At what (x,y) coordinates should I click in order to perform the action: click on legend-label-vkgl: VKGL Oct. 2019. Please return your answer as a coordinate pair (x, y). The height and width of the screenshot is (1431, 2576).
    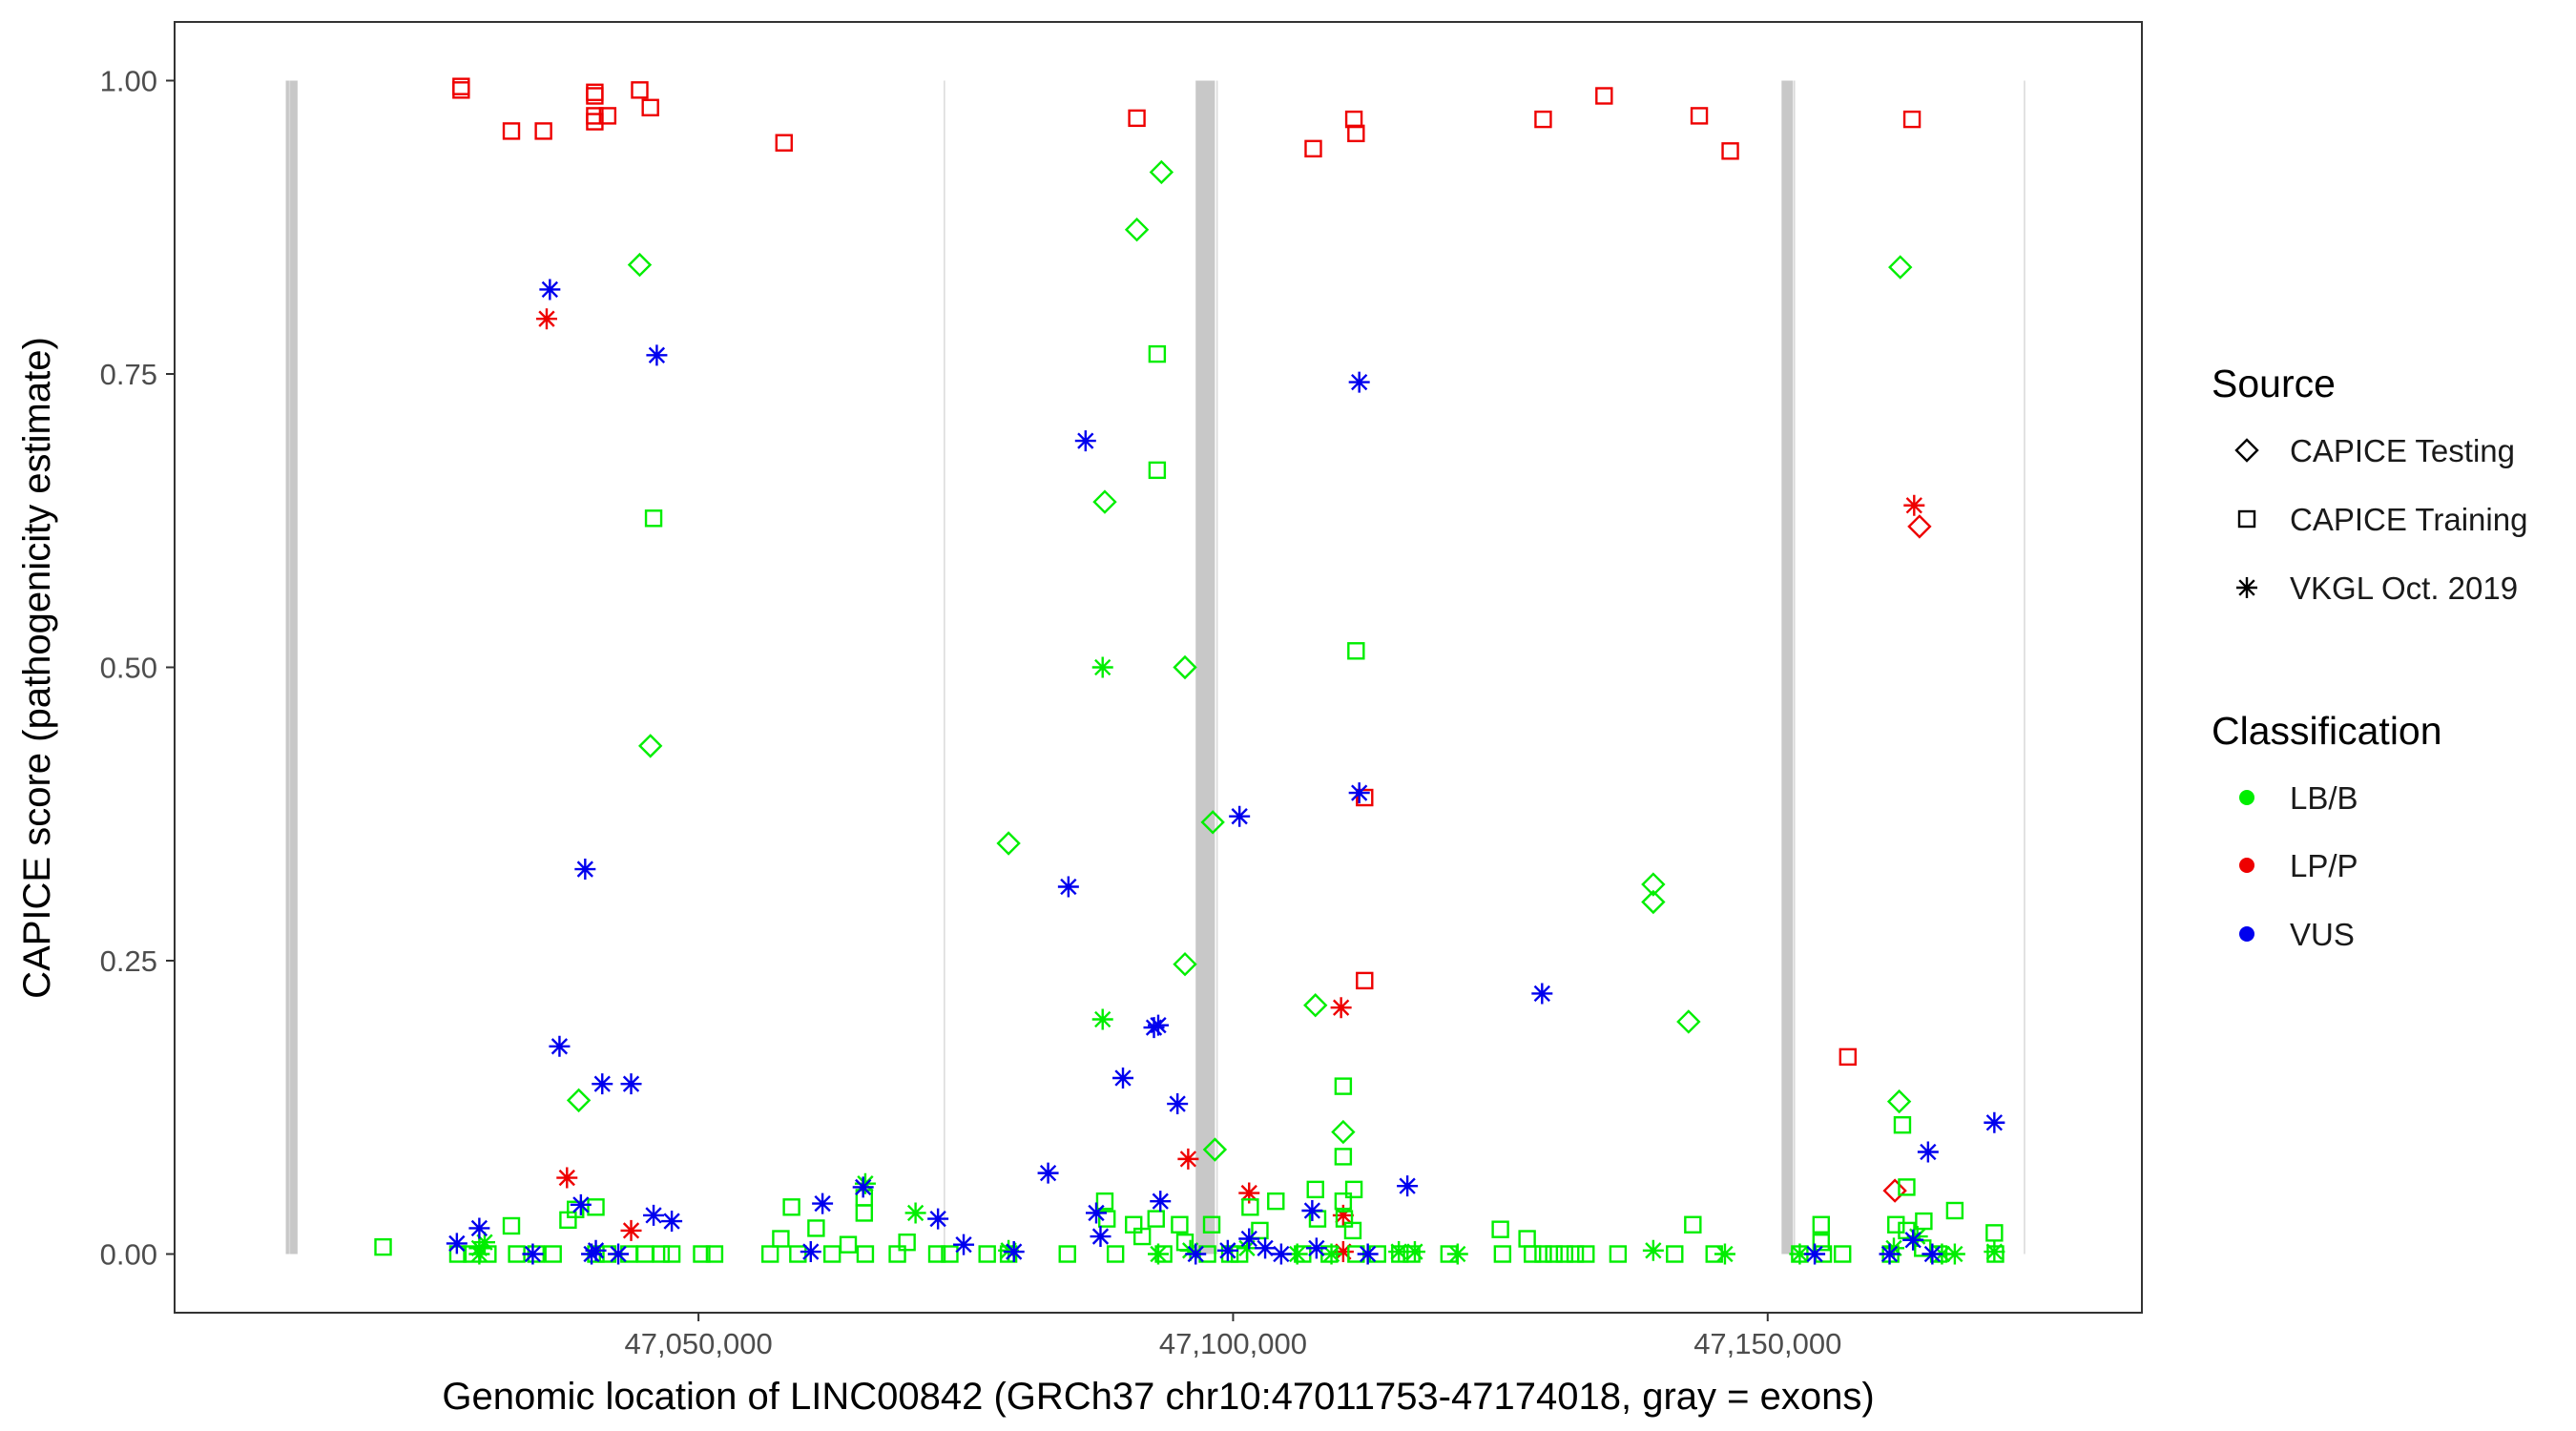
    Looking at the image, I should click on (2404, 588).